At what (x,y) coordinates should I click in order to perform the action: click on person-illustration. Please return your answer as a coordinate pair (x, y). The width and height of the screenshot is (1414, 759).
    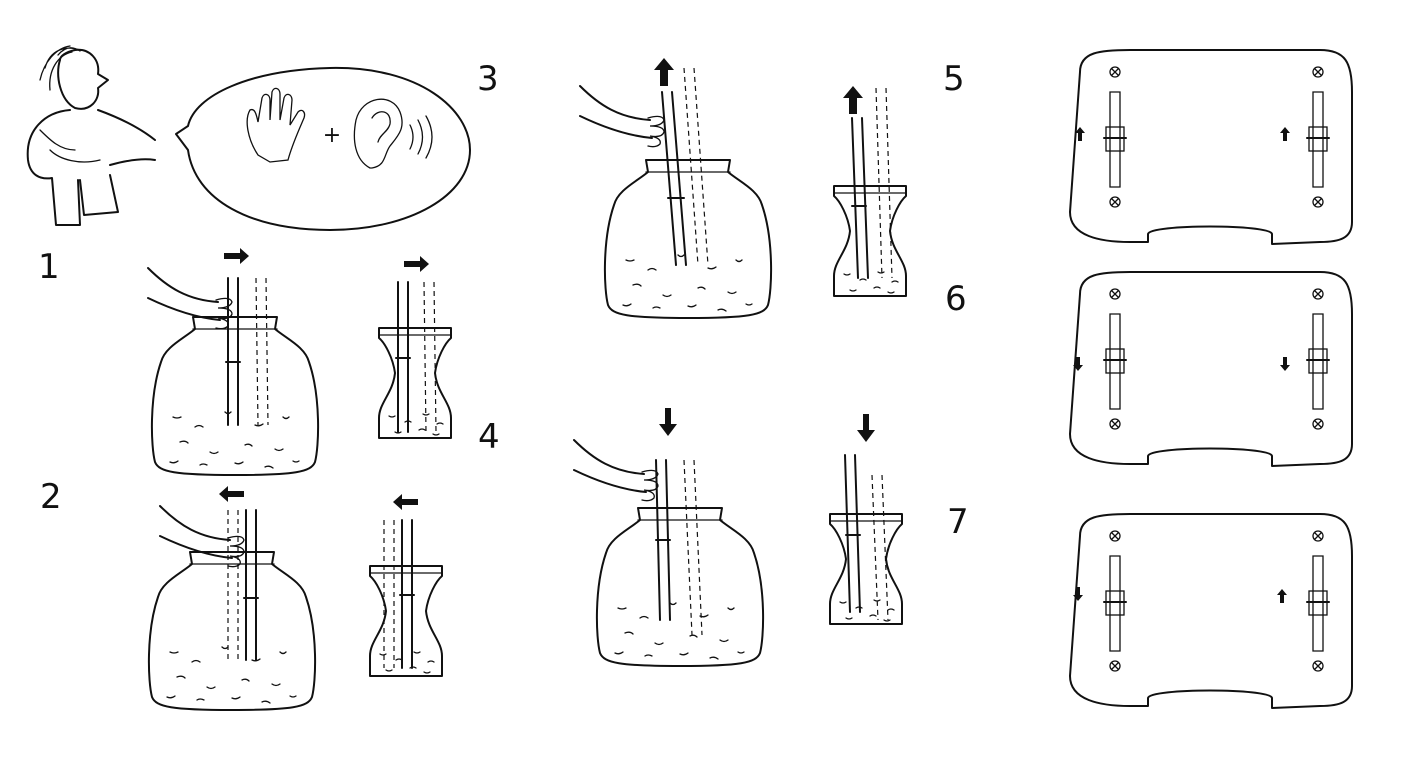
    Looking at the image, I should click on (91, 135).